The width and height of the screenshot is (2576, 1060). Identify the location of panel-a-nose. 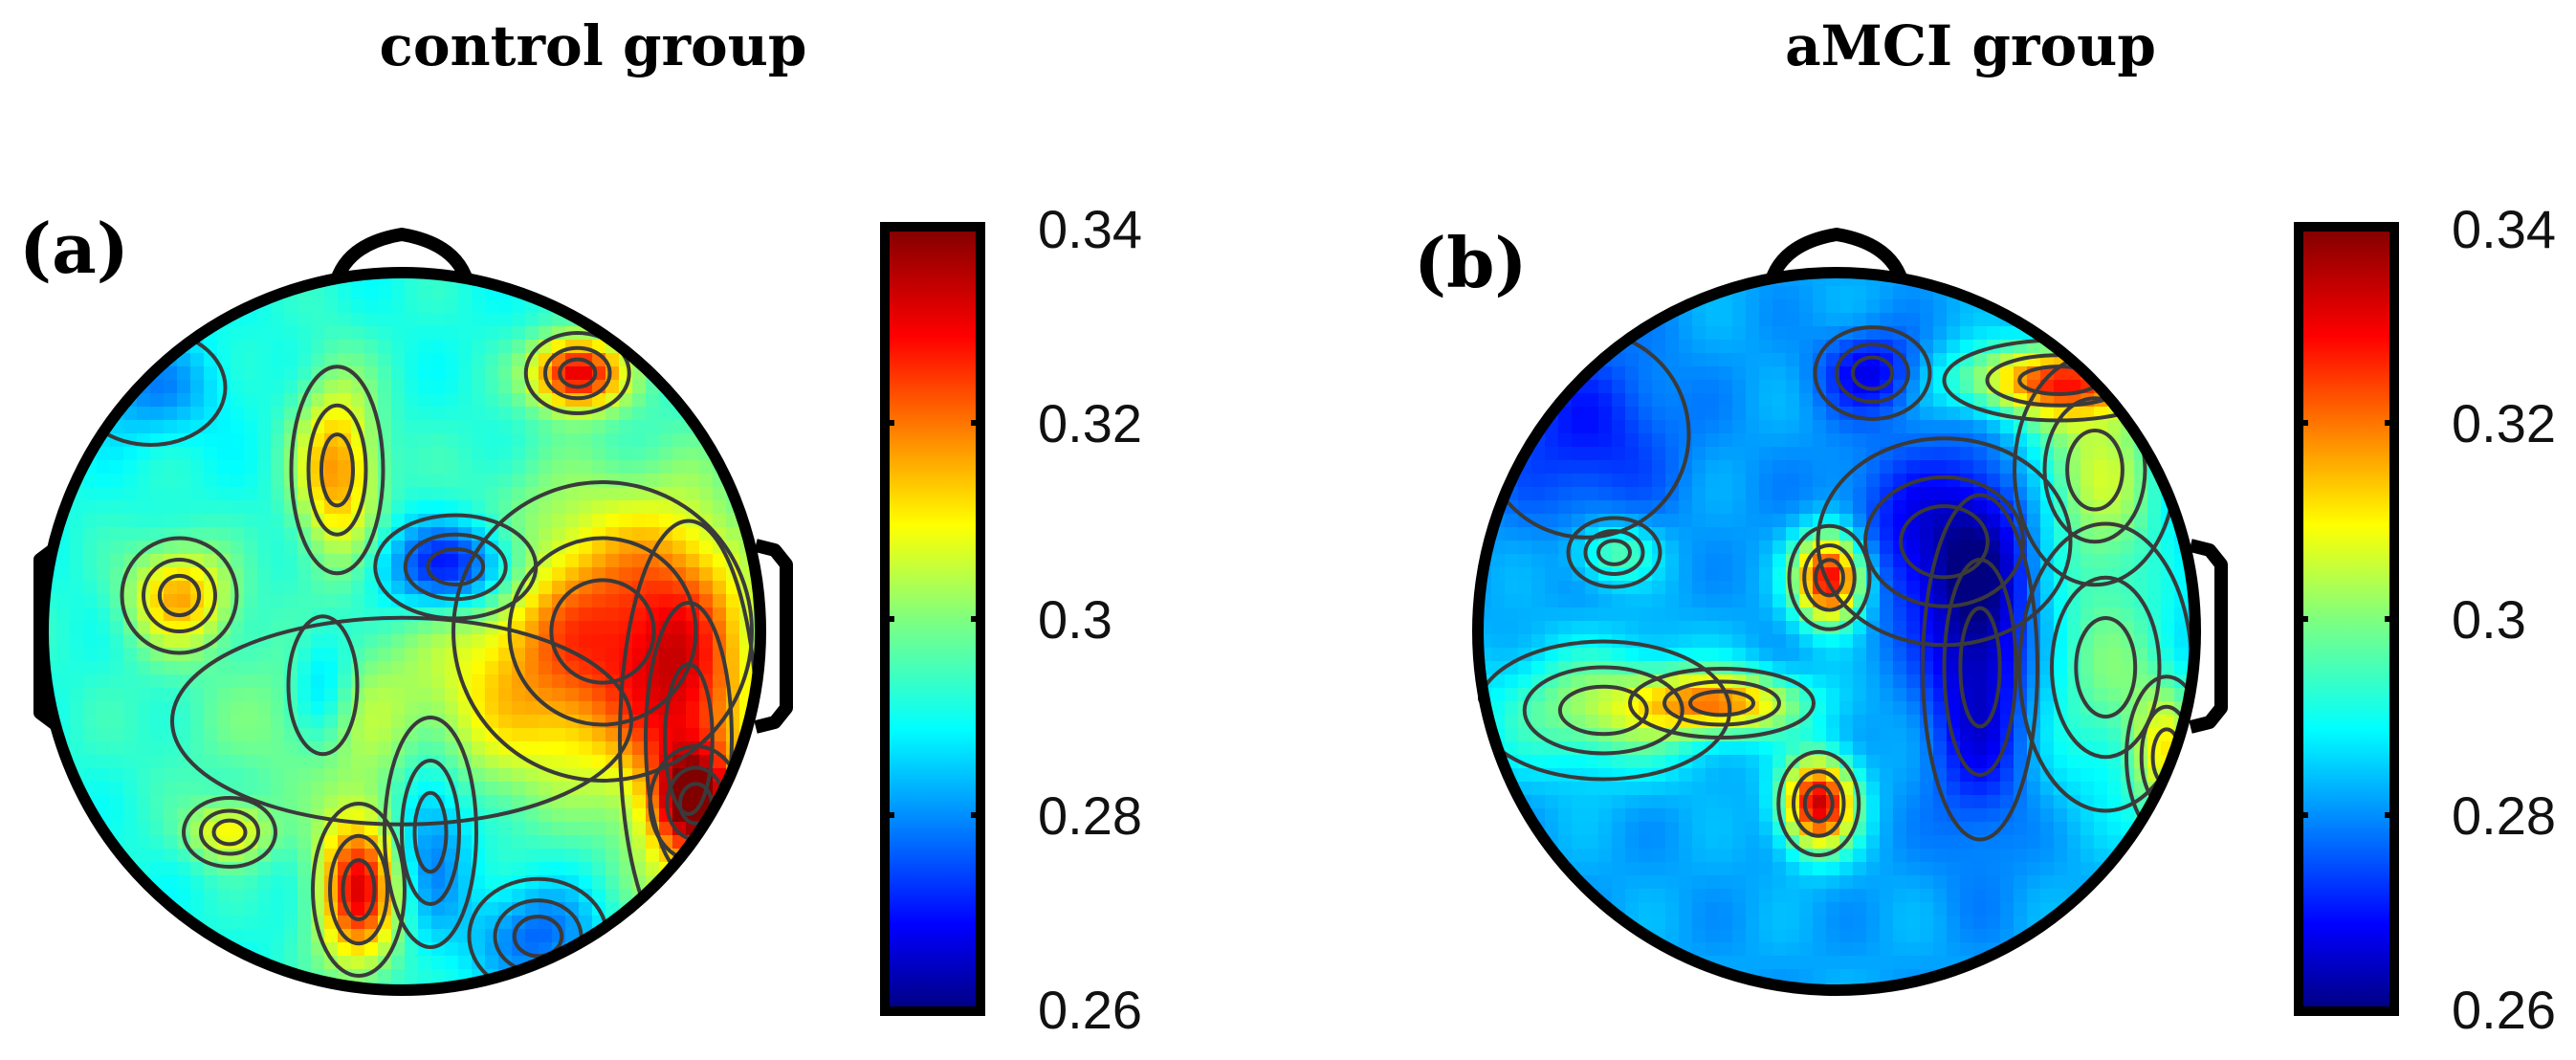
(401, 258).